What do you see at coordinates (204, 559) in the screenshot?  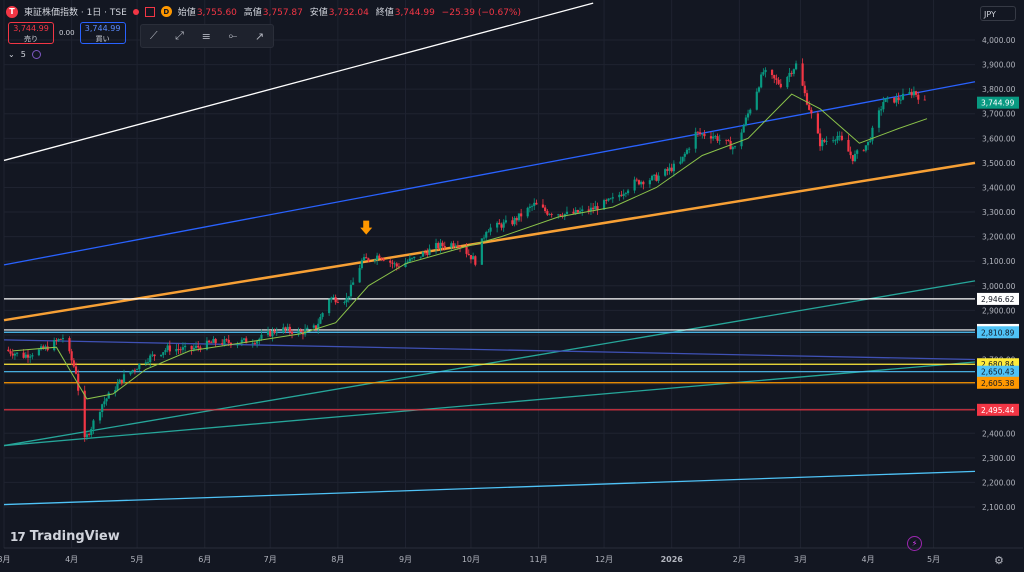 I see `x-tick-label: 6月` at bounding box center [204, 559].